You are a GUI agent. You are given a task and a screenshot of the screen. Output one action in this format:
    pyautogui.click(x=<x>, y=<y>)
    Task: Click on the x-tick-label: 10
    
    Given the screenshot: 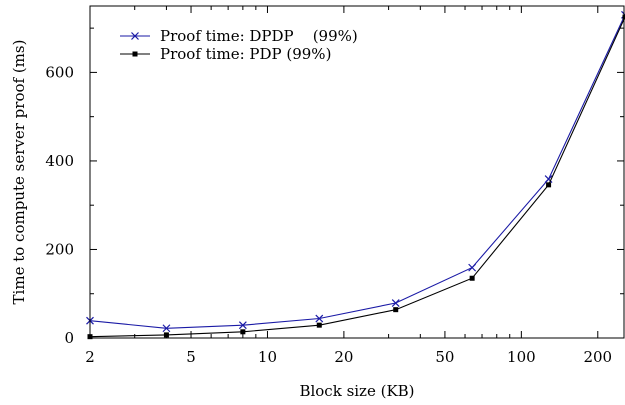 What is the action you would take?
    pyautogui.click(x=267, y=357)
    